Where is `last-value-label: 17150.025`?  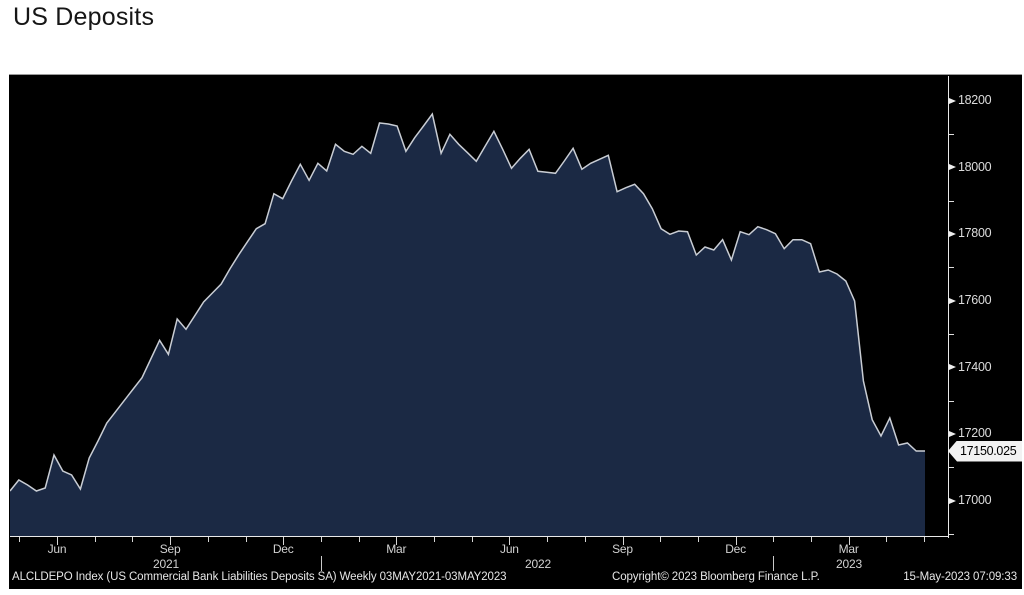
last-value-label: 17150.025 is located at coordinates (985, 451).